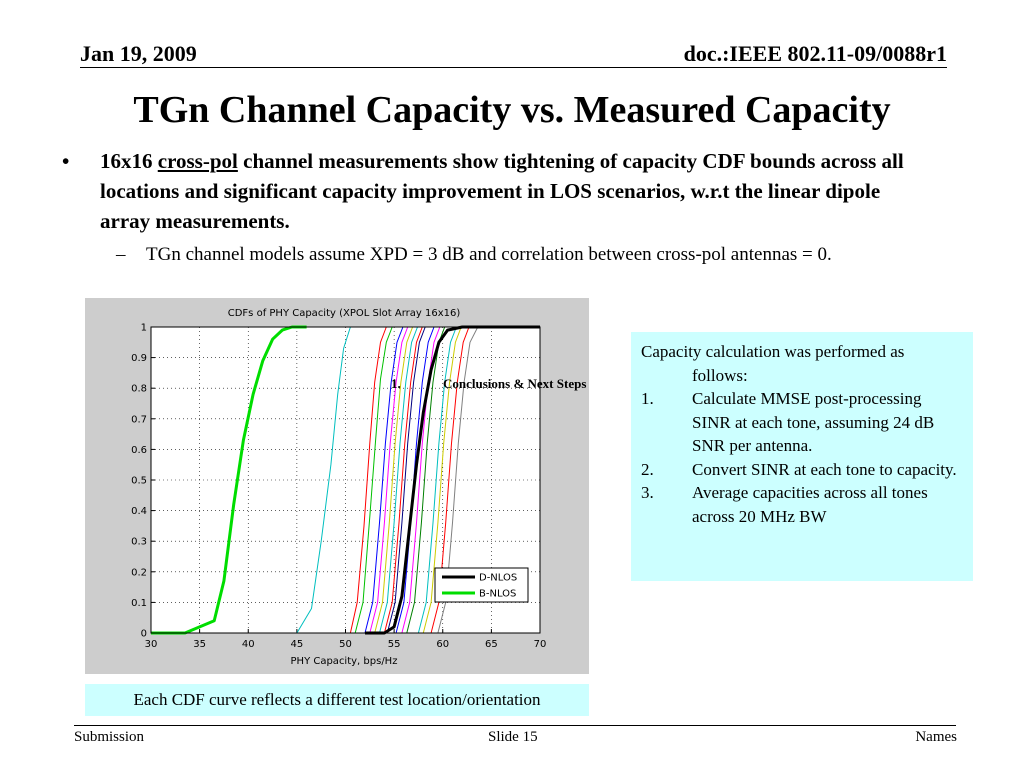  What do you see at coordinates (139, 389) in the screenshot?
I see `y-tick-label: 0.8` at bounding box center [139, 389].